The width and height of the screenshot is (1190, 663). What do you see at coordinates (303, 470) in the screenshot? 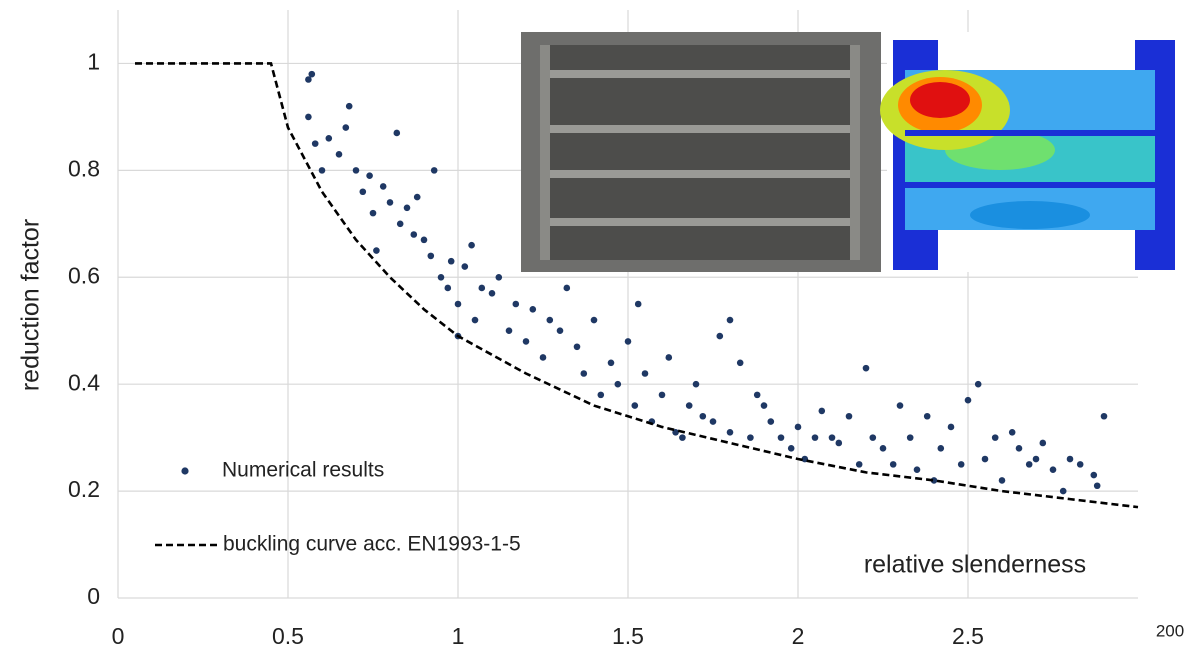
I see `legend-label: Numerical results` at bounding box center [303, 470].